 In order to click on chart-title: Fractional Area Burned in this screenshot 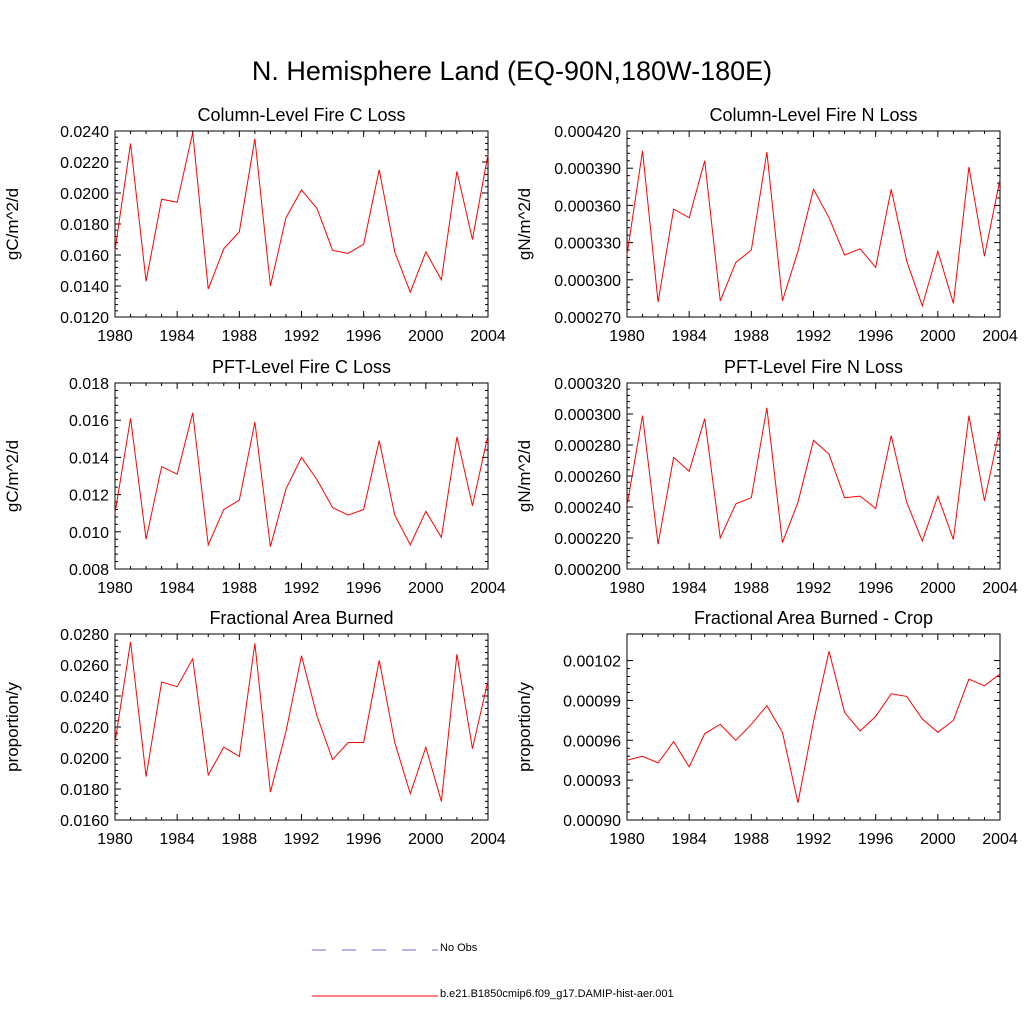, I will do `click(301, 618)`.